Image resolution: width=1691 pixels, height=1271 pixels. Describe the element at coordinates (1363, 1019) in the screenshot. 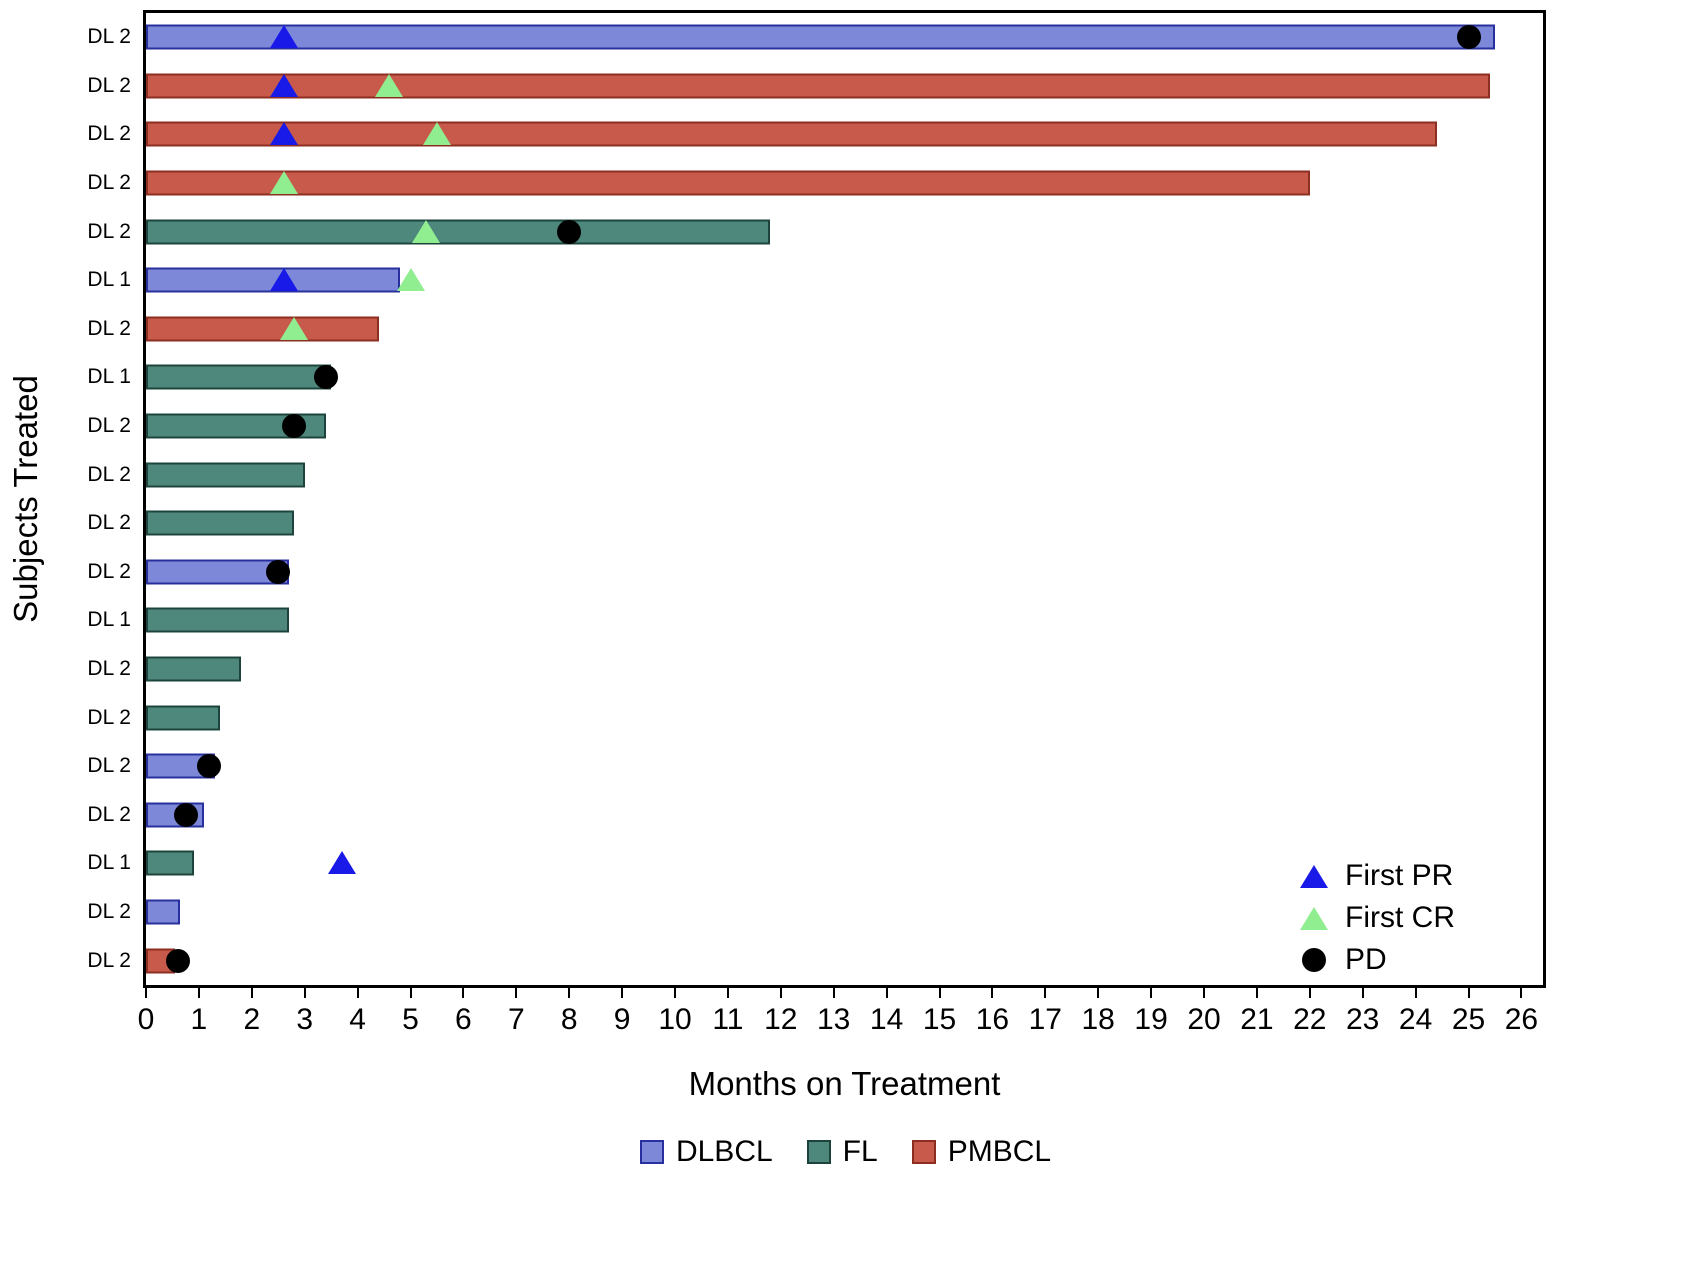

I see `x-axis-tick-label: 23` at that location.